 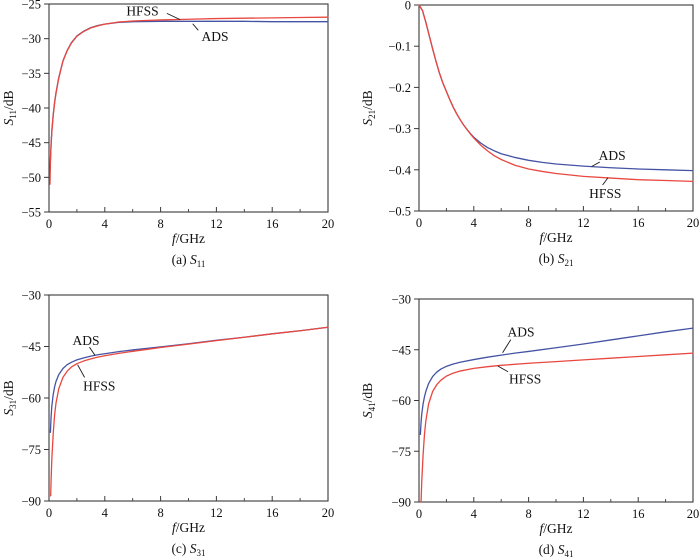 What do you see at coordinates (399, 88) in the screenshot?
I see `y-tick-label: −0.2` at bounding box center [399, 88].